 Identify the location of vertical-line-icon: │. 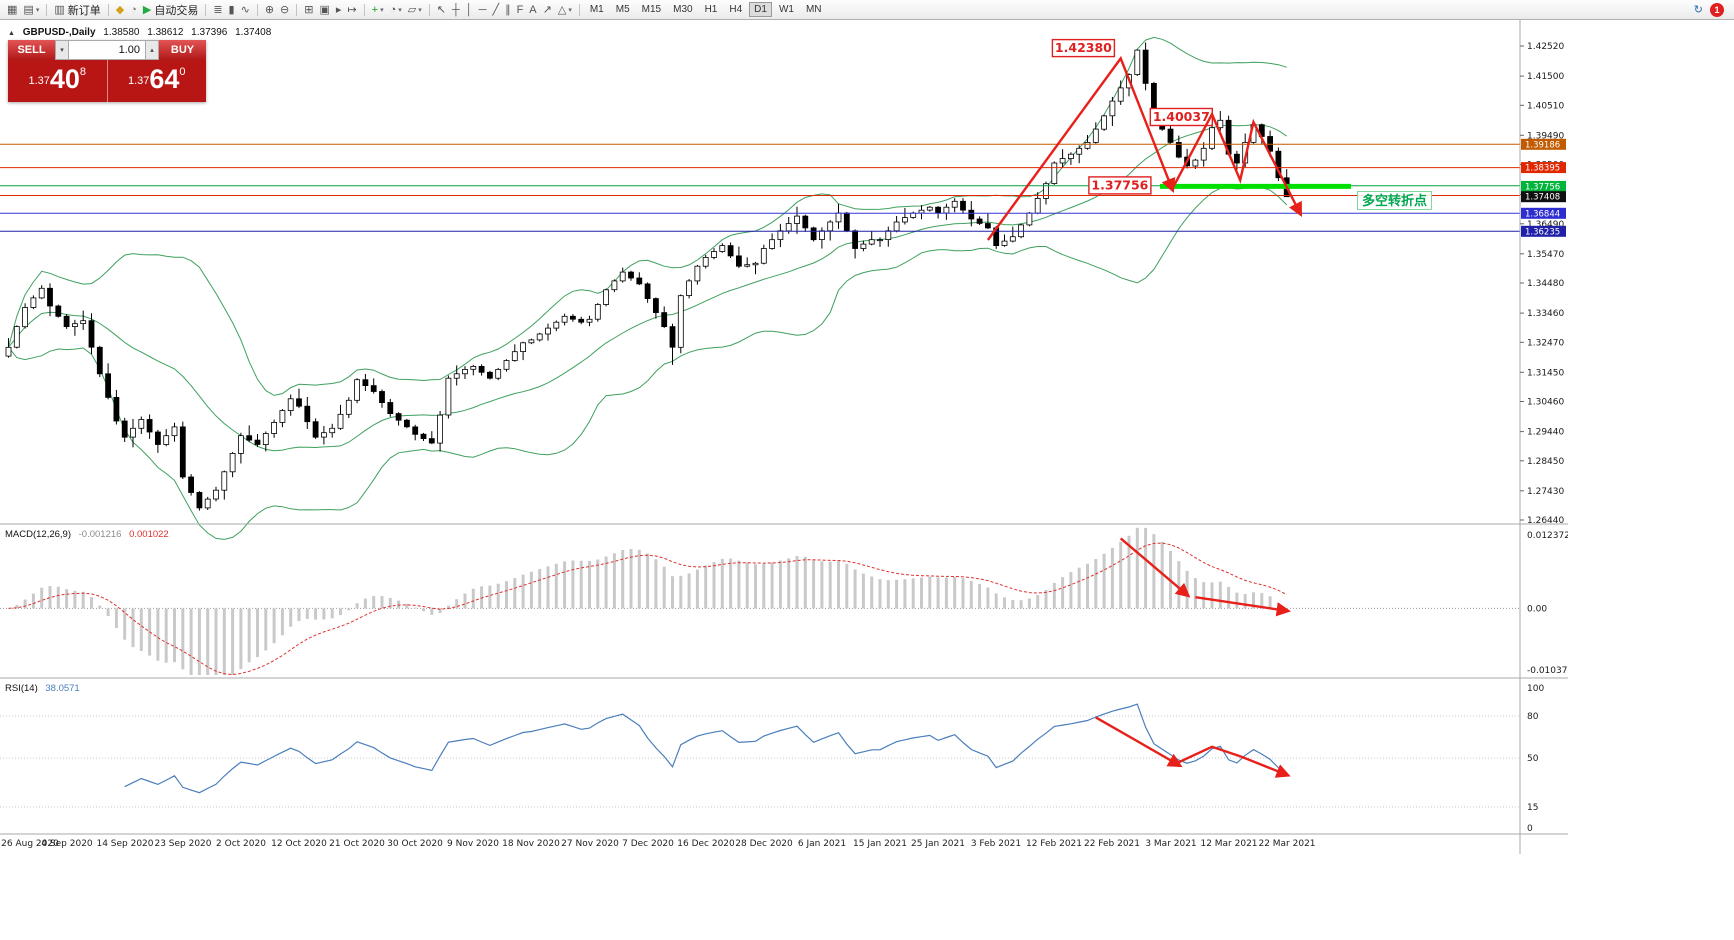
(469, 9).